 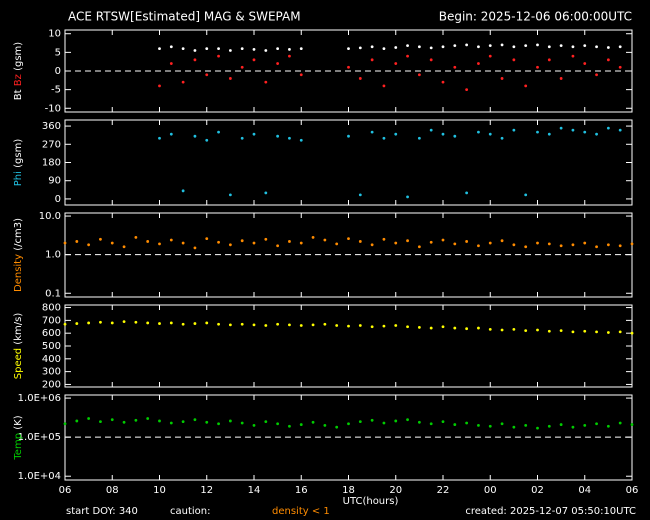 I want to click on y-tick-label: 600, so click(x=51, y=333).